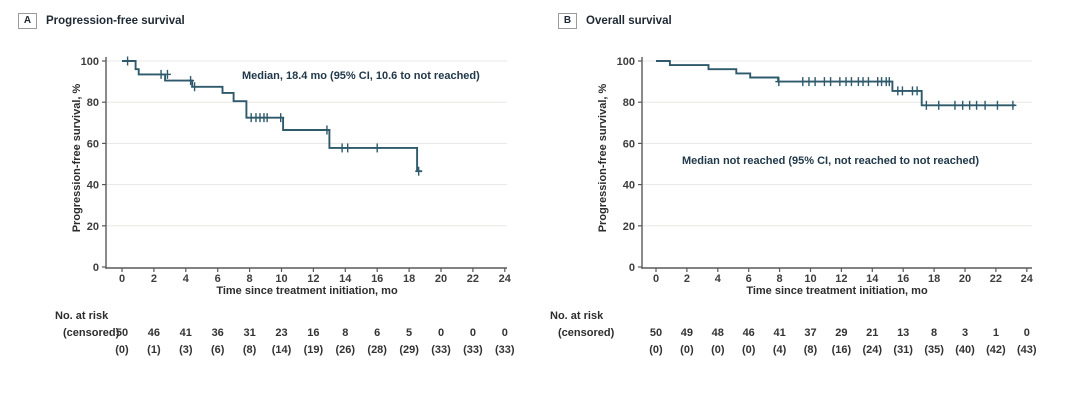 The width and height of the screenshot is (1080, 400). I want to click on at-risk-count: 23, so click(281, 333).